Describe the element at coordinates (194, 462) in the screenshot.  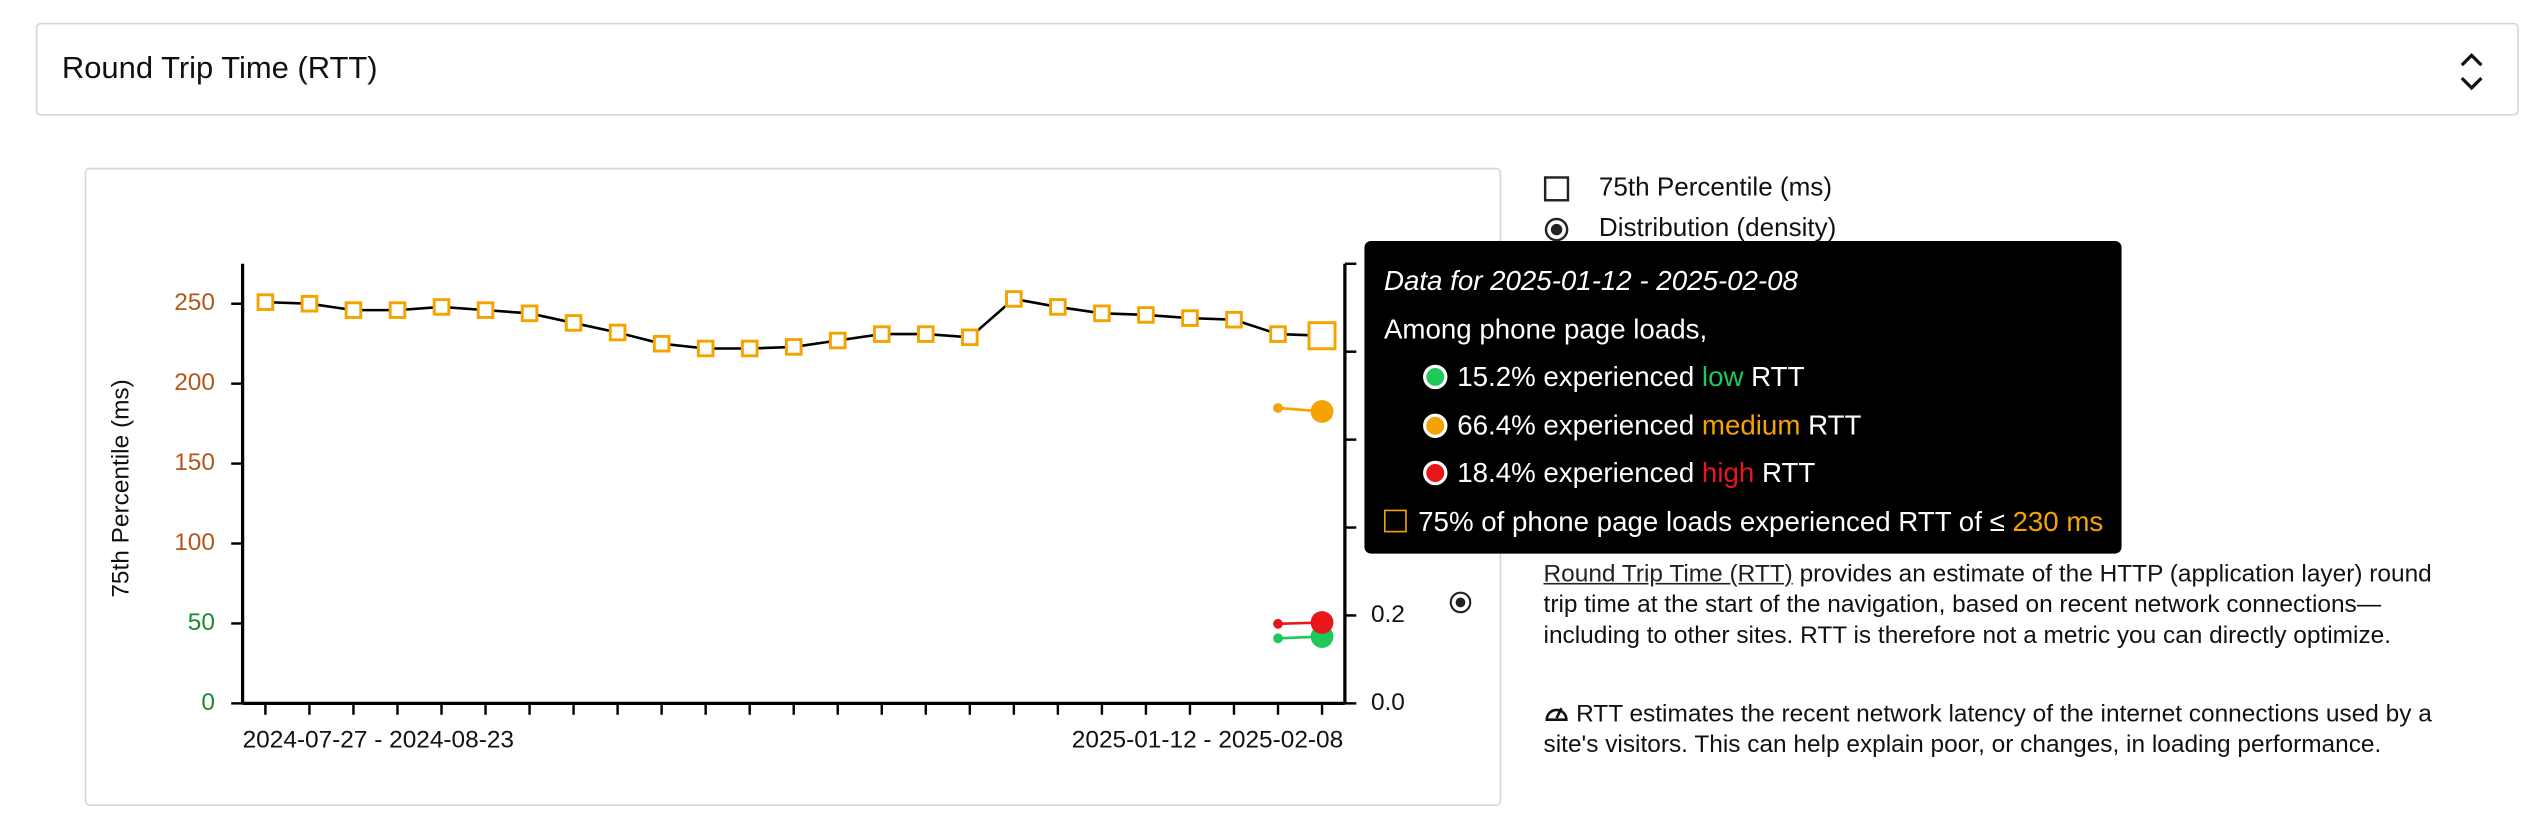
I see `y-tick-label: 150` at that location.